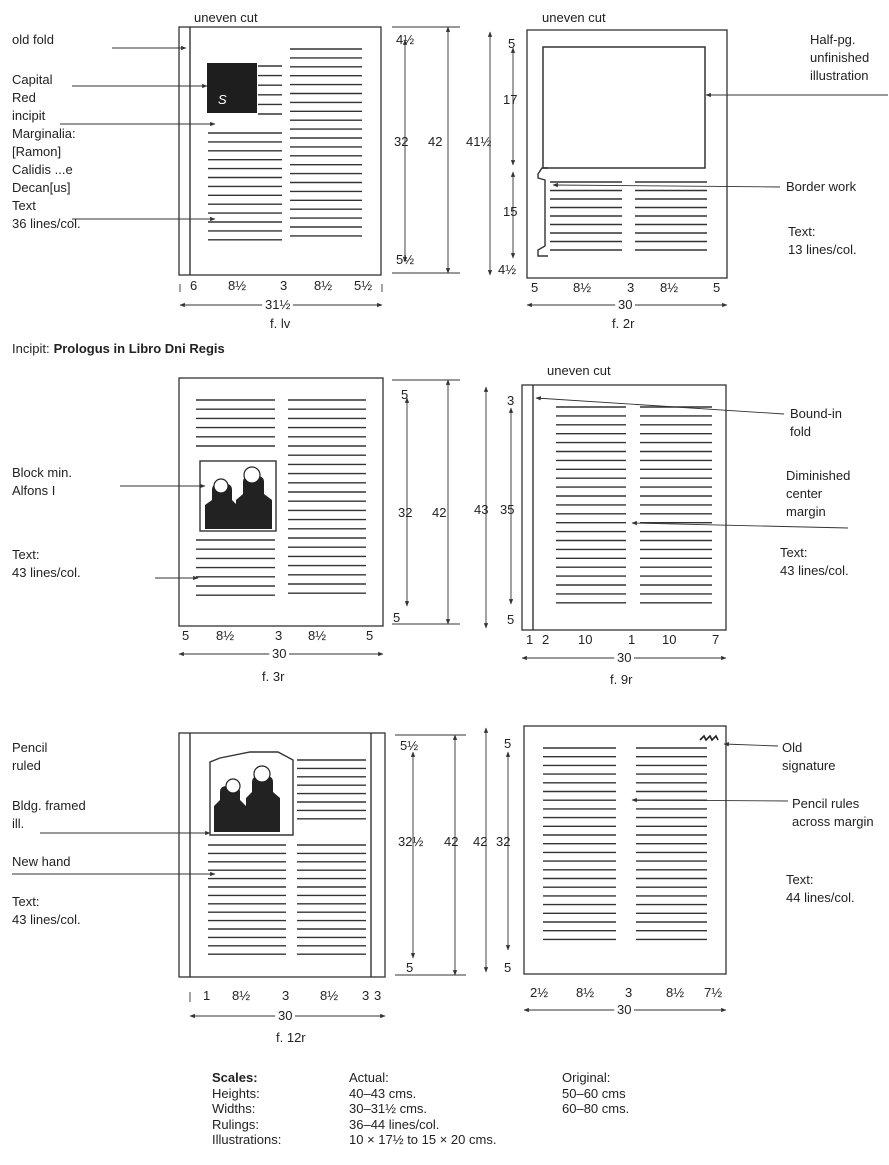 The height and width of the screenshot is (1165, 889). Describe the element at coordinates (383, 1093) in the screenshot. I see `scales-actual-value: 40–43 cms.` at that location.